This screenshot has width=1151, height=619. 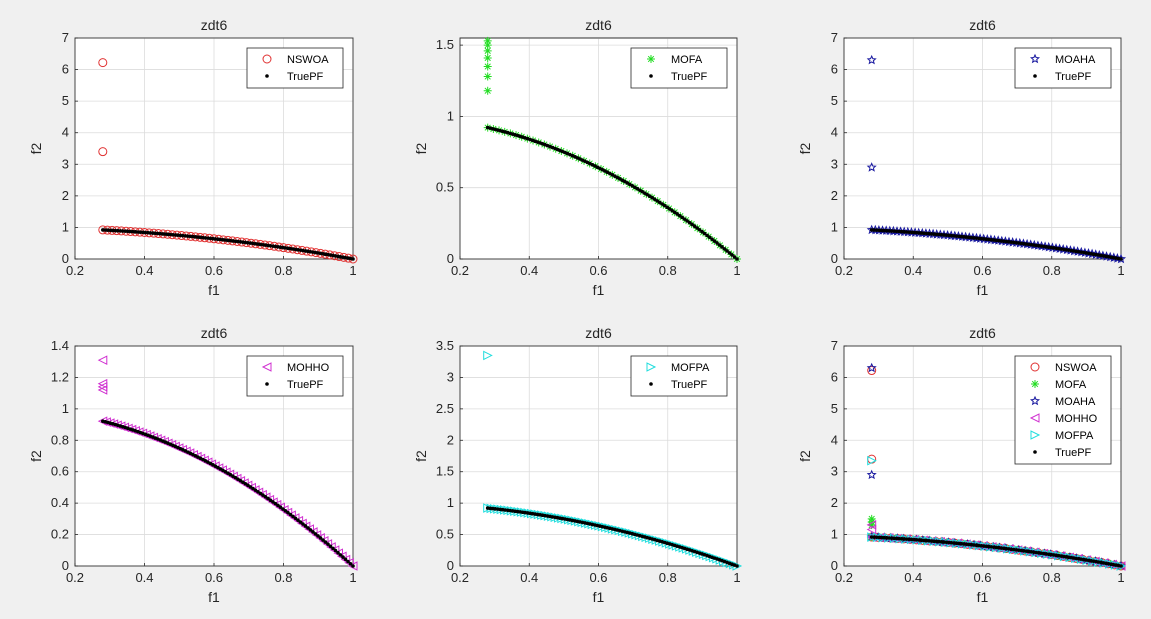 I want to click on legend-label: TruePF, so click(x=689, y=385).